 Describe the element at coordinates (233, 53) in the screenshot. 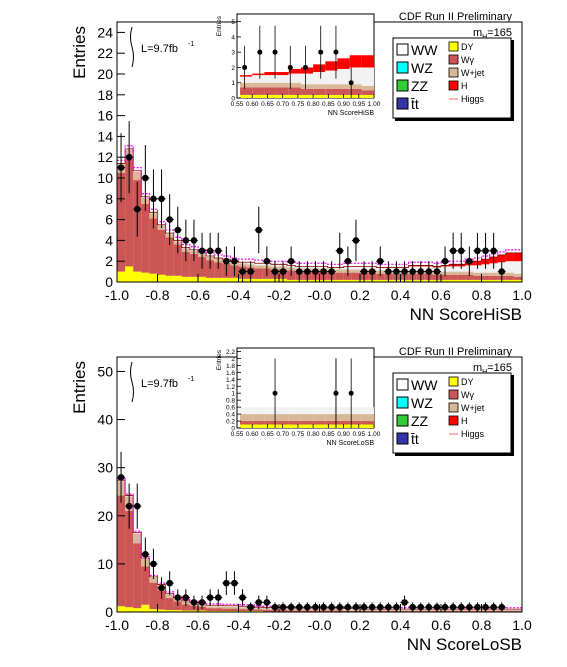

I see `inset-y-tick-label: 3` at that location.